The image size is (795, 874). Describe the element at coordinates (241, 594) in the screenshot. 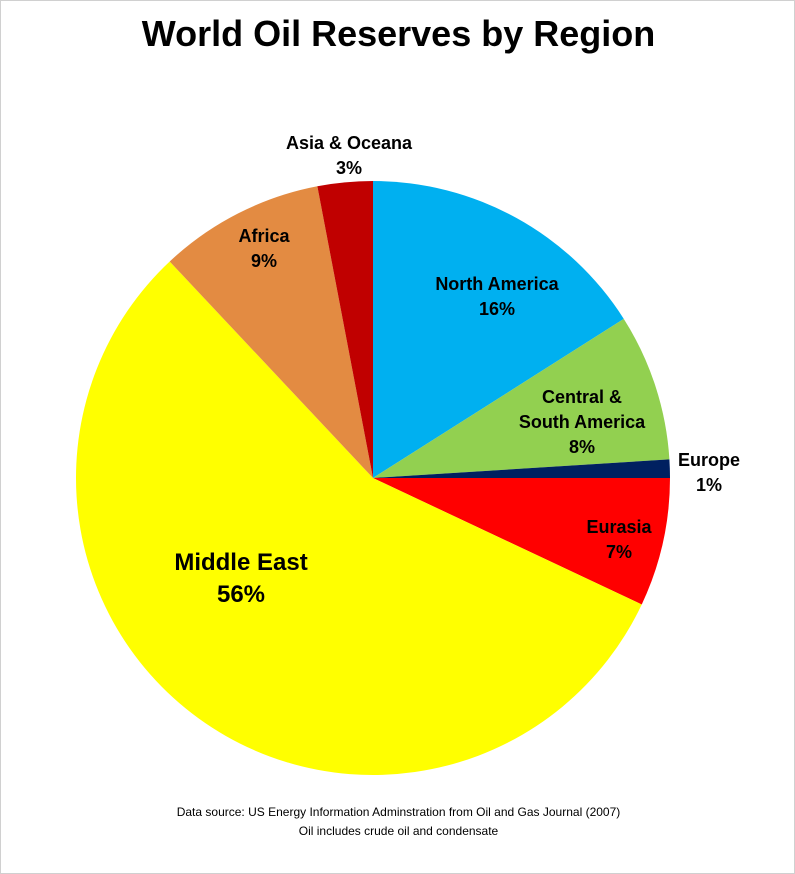

I see `slice-value-label: 56%` at that location.